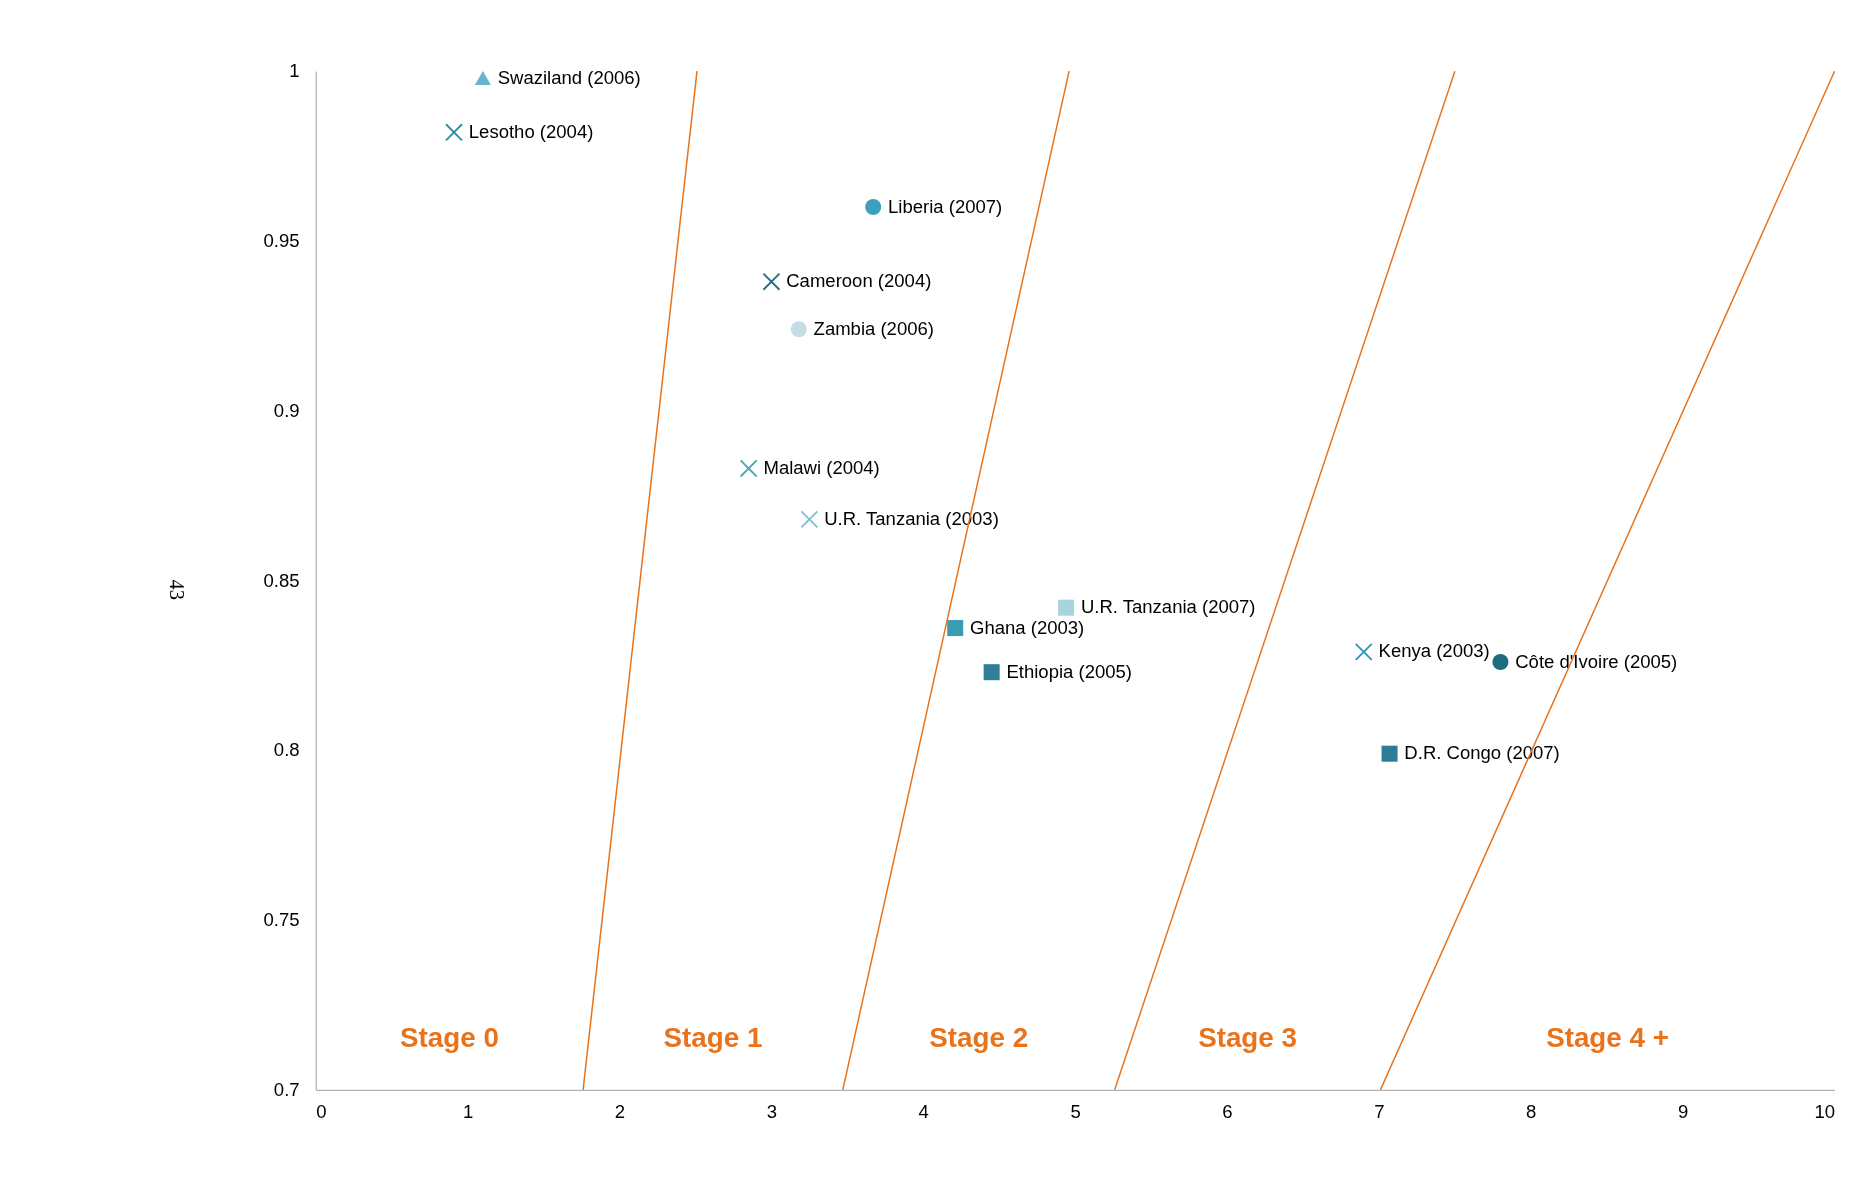 The height and width of the screenshot is (1183, 1854). Describe the element at coordinates (1168, 607) in the screenshot. I see `series-label: U.R. Tanzania (2007)` at that location.